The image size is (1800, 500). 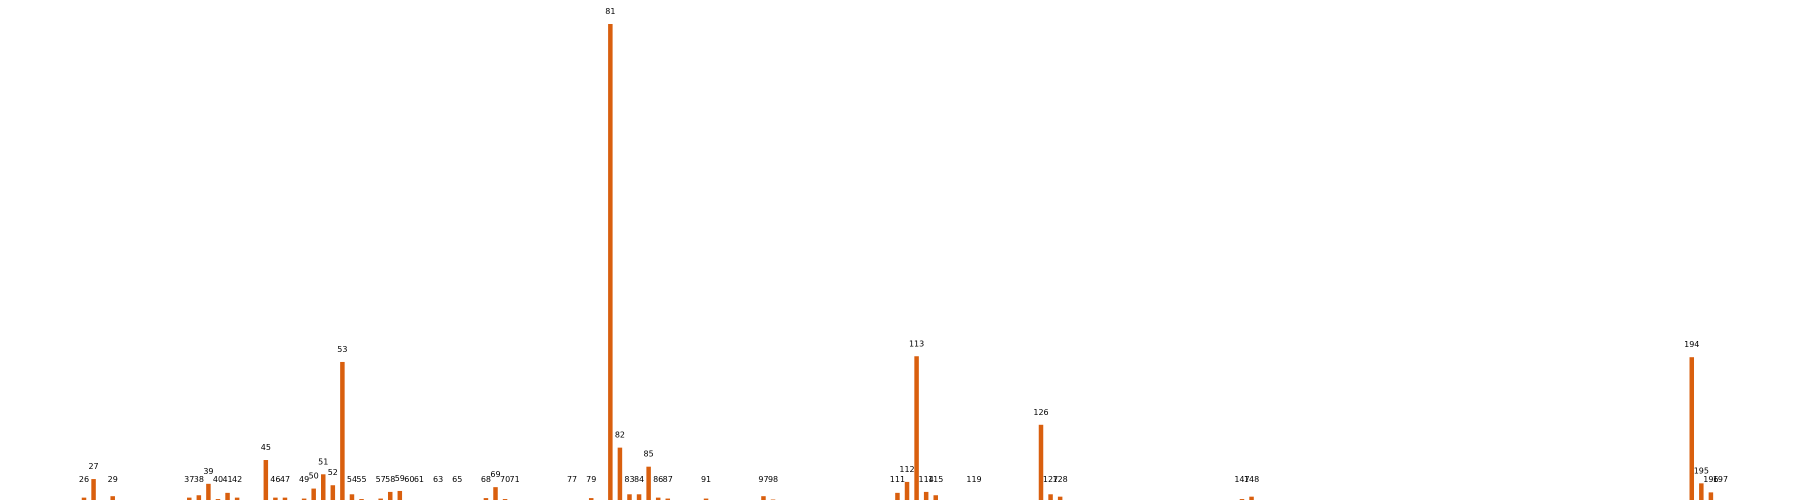 What do you see at coordinates (84, 479) in the screenshot?
I see `bar-label-26: 26` at bounding box center [84, 479].